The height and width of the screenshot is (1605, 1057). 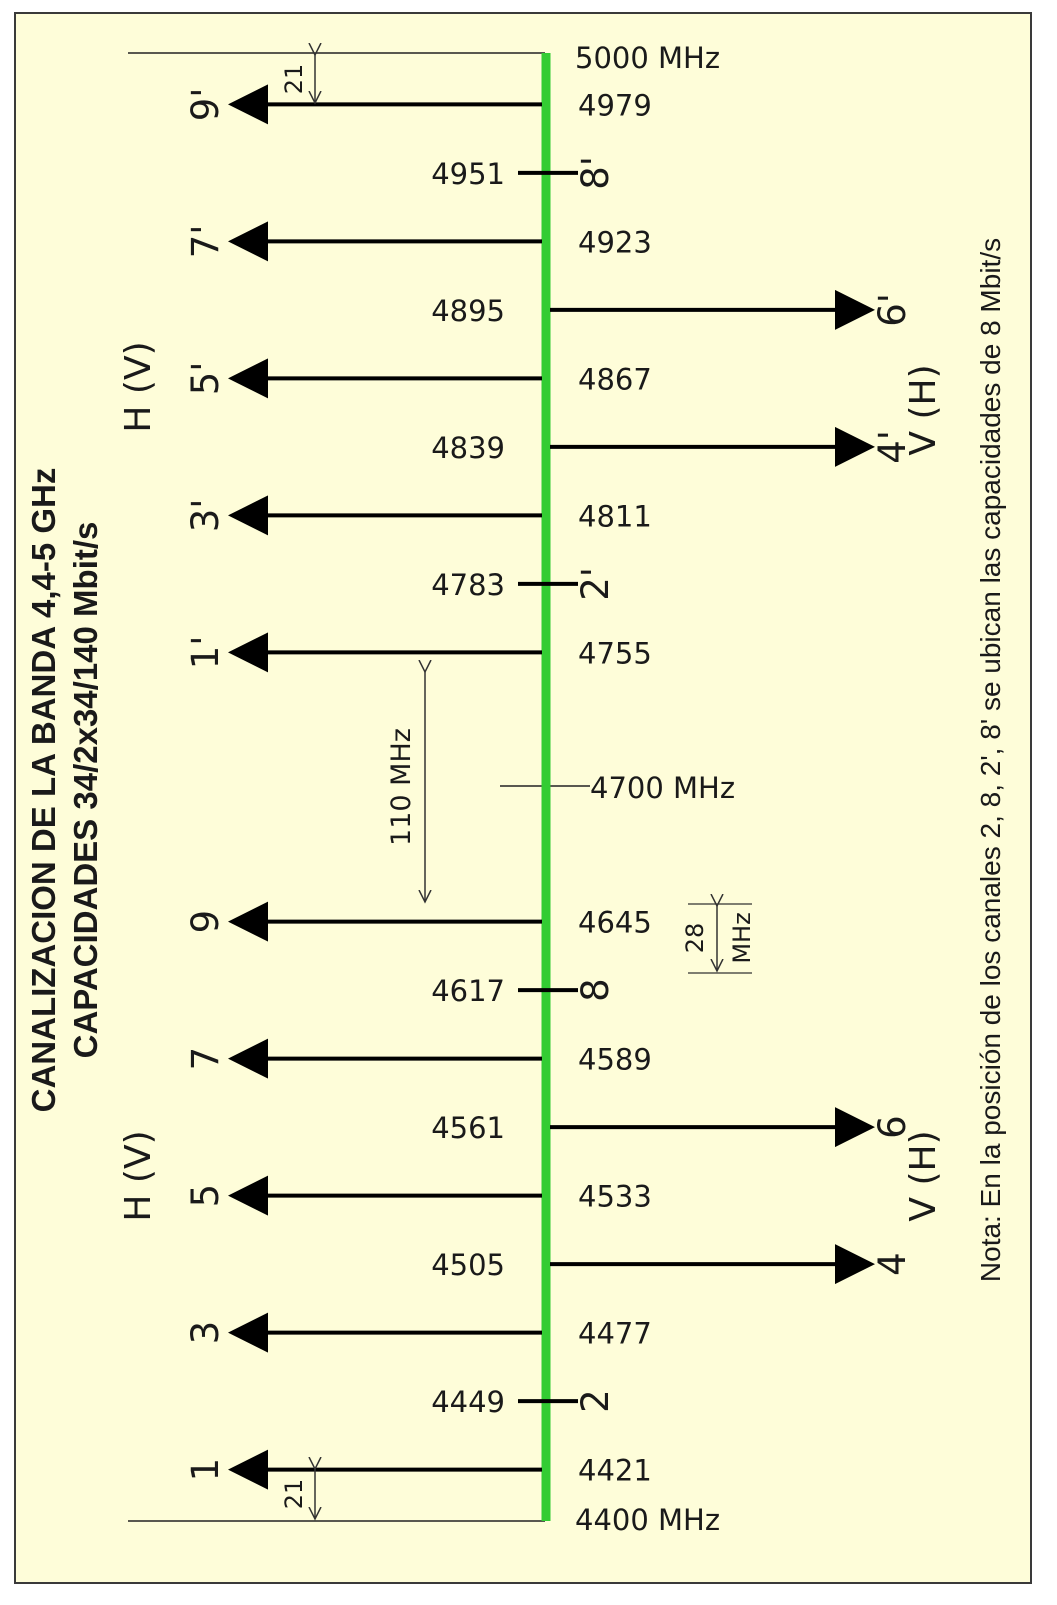 What do you see at coordinates (205, 379) in the screenshot?
I see `channel-5-prime-label: 5'` at bounding box center [205, 379].